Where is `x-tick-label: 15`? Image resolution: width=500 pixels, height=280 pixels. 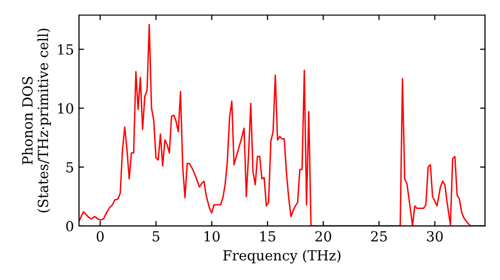 x-tick-label: 15 is located at coordinates (268, 236).